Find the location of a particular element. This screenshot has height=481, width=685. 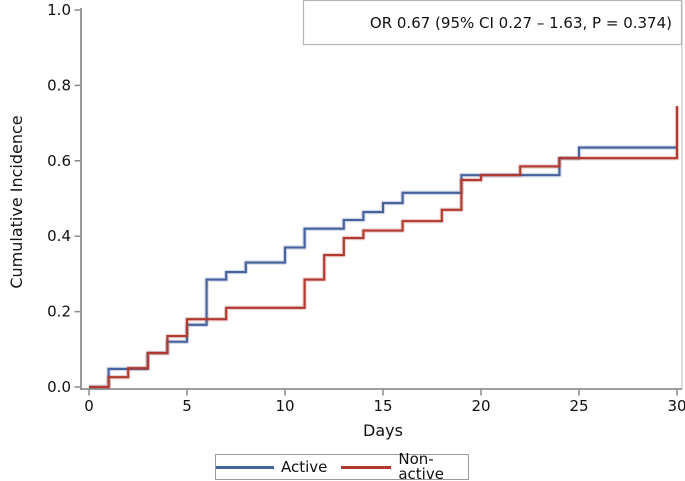

x-axis-tick-label: 0 is located at coordinates (89, 406).